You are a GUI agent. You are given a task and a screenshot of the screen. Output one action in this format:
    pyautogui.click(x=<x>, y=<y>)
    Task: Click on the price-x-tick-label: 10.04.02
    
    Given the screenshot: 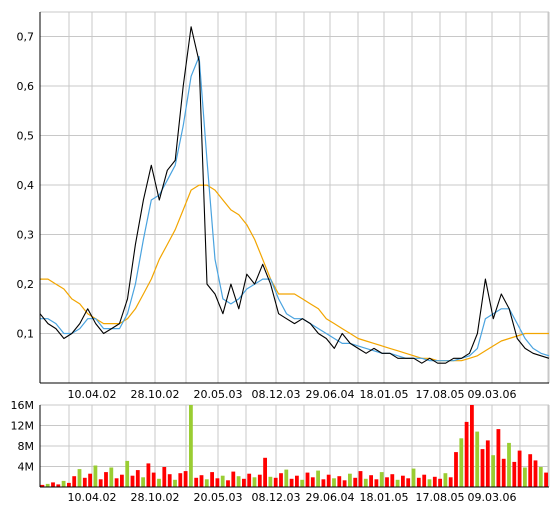 What is the action you would take?
    pyautogui.click(x=92, y=394)
    